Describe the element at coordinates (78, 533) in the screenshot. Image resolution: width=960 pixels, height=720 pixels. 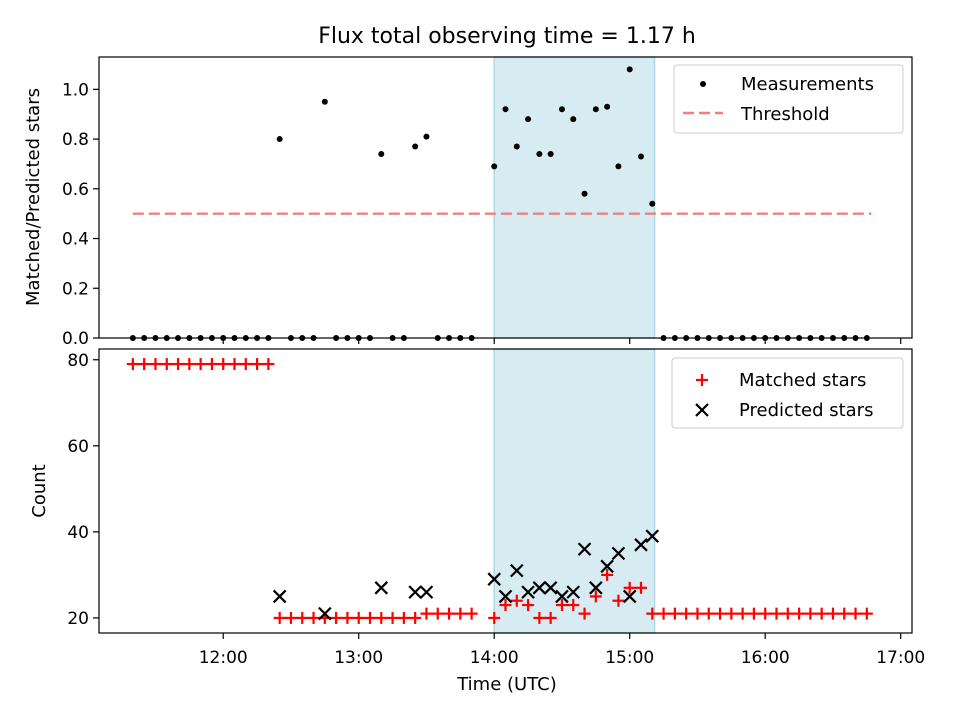
I see `count-y-tick-label: 40` at that location.